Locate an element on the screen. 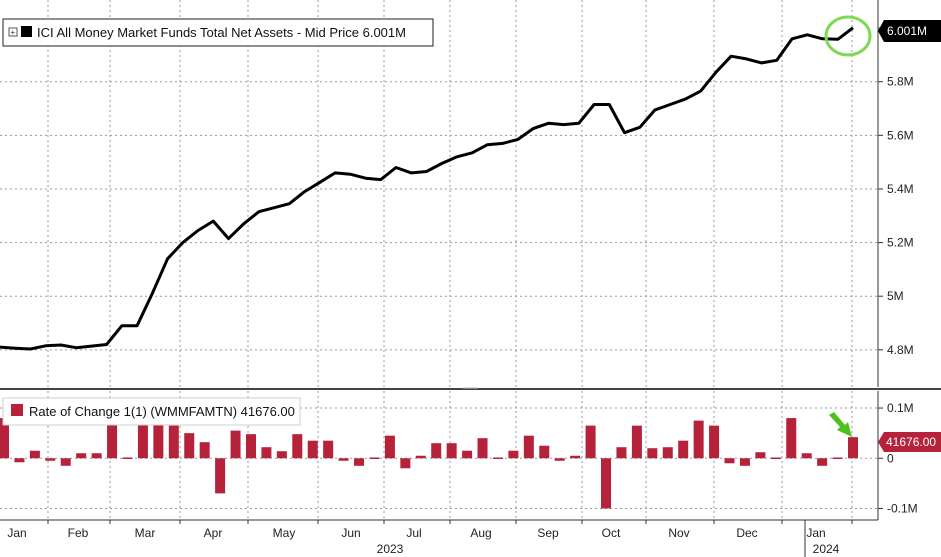 This screenshot has width=941, height=557. bottom-legend: Rate of Change 1(1) (WMMFAMTN) 41676.00 is located at coordinates (151, 411).